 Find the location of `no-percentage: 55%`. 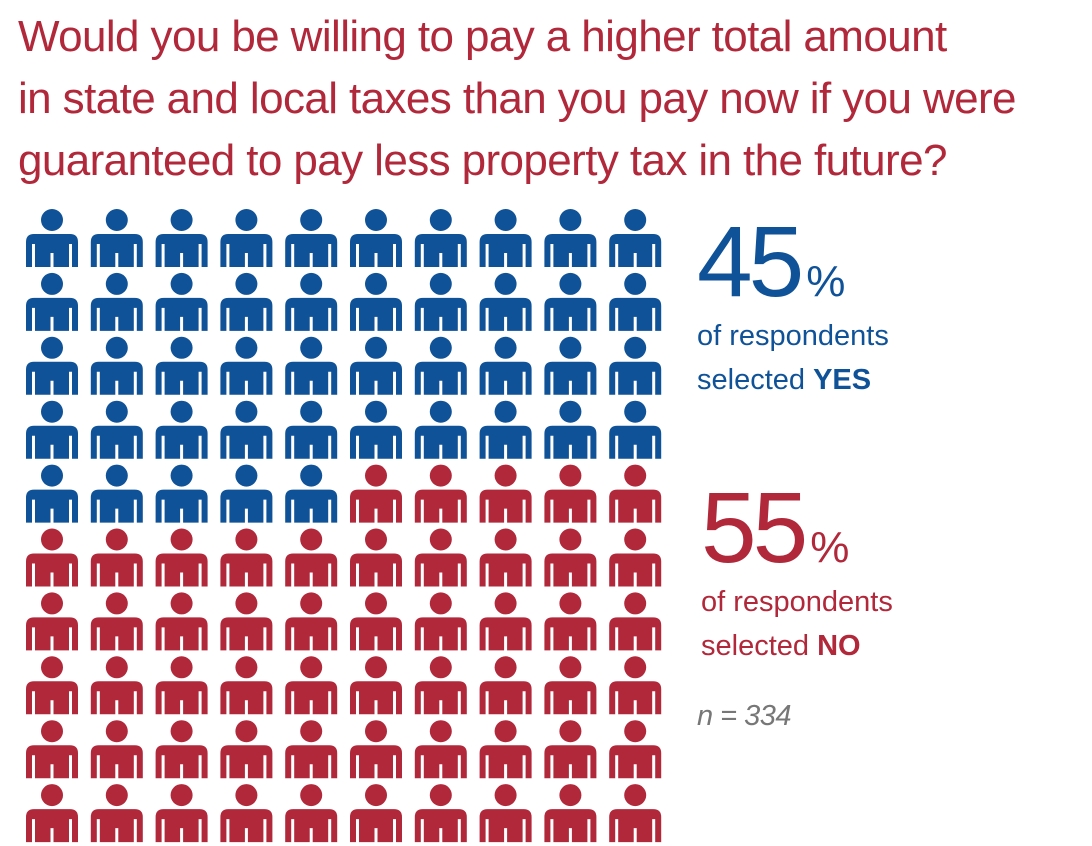

no-percentage: 55% is located at coordinates (797, 528).